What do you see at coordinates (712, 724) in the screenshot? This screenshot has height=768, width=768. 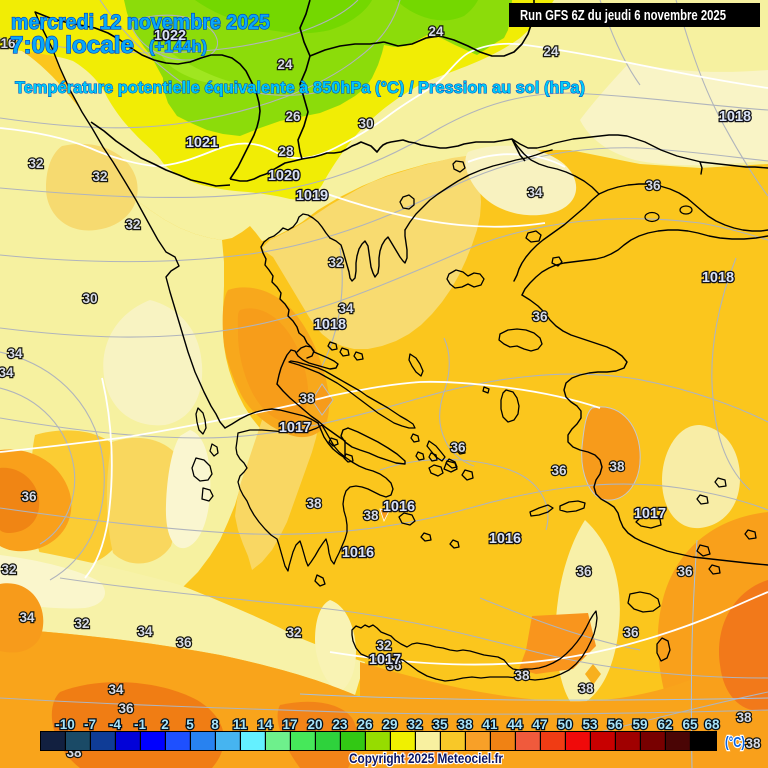 I see `svg-text: 68` at bounding box center [712, 724].